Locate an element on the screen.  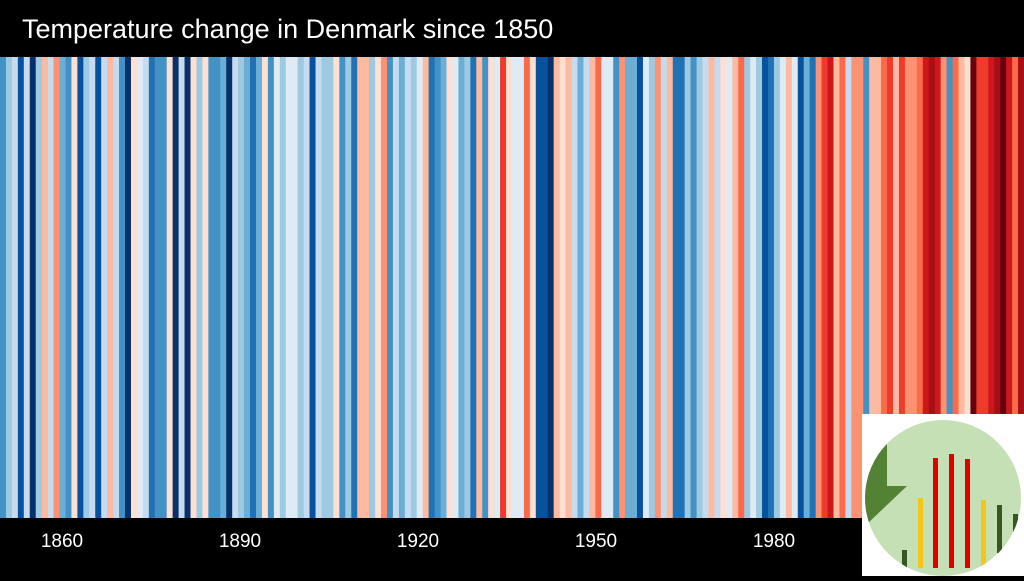
stripe-1945 is located at coordinates (568, 287).